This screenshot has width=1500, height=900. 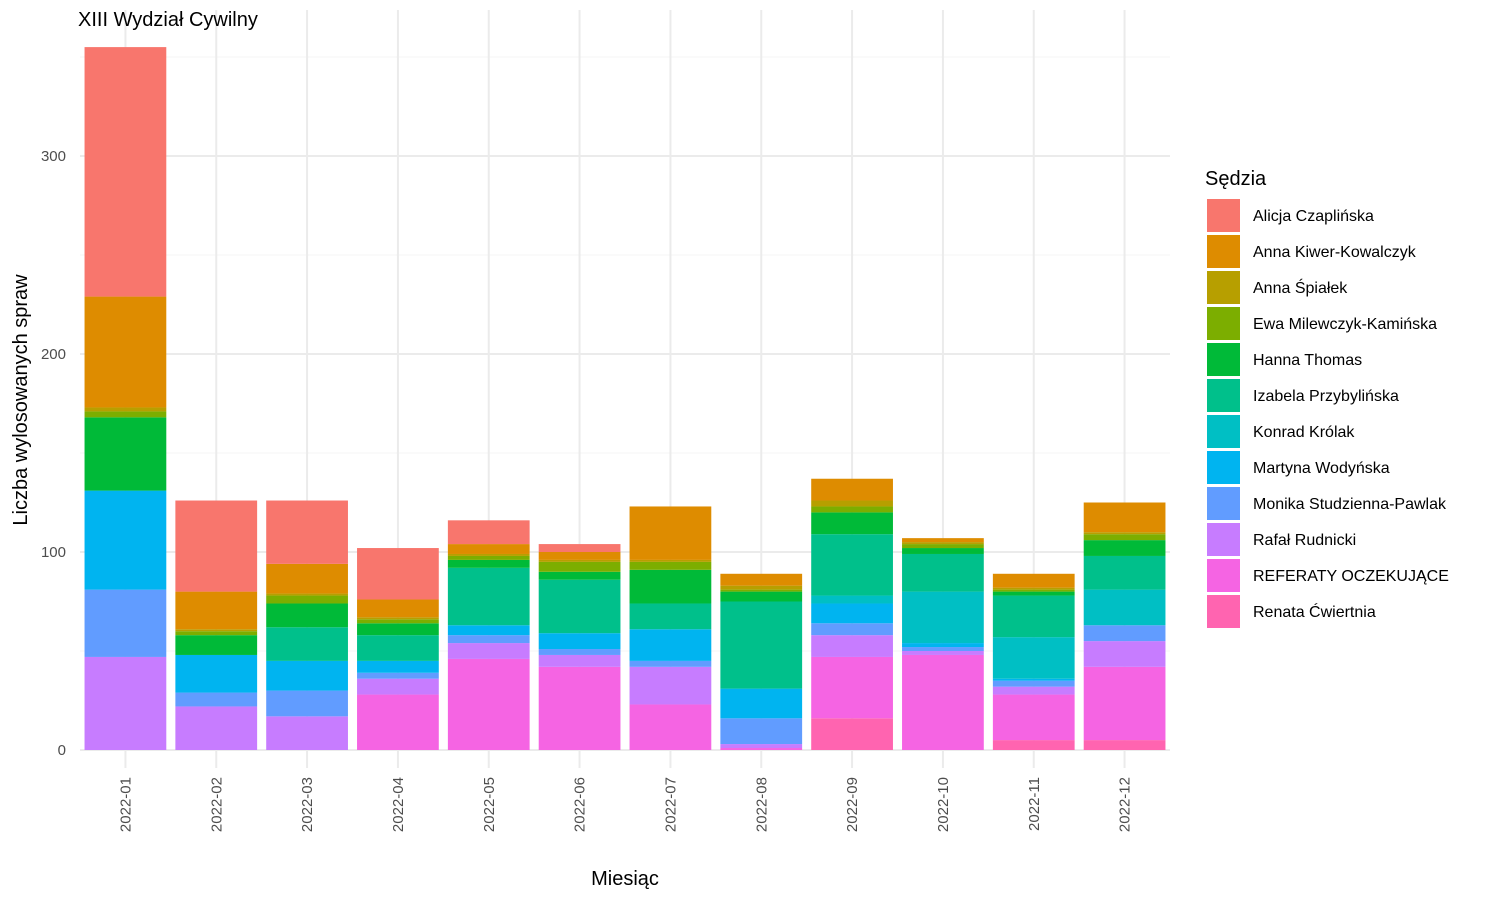 I want to click on legend-label: Renata Ćwiertnia, so click(x=1314, y=611).